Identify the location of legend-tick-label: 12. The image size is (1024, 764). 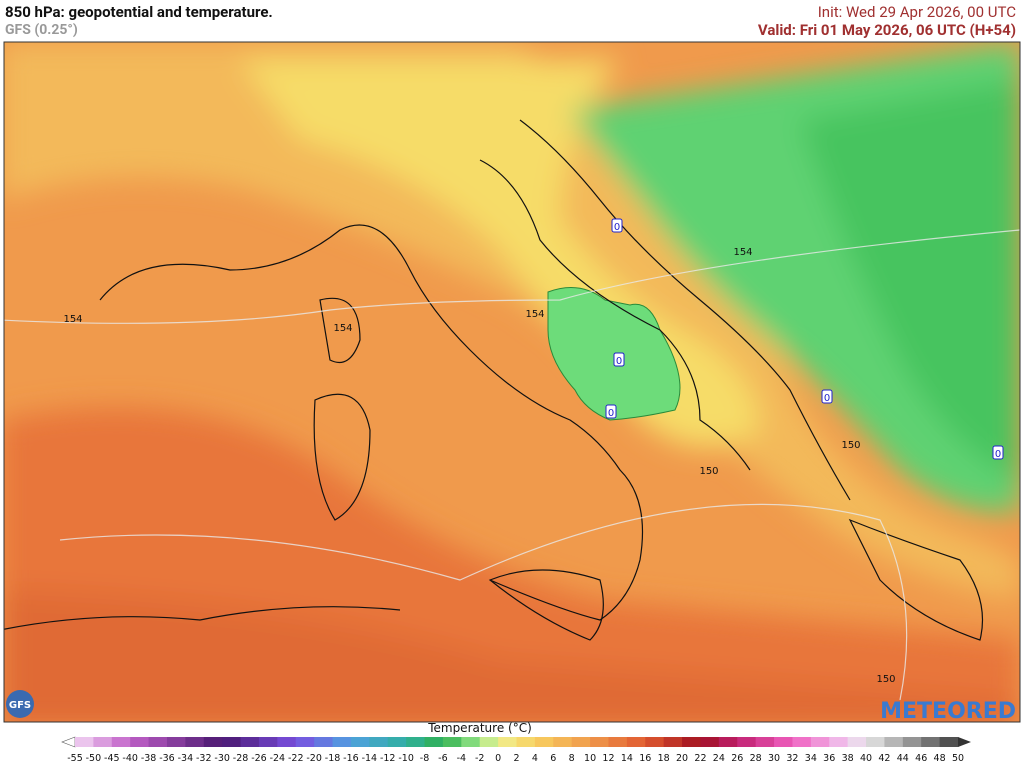
(608, 758).